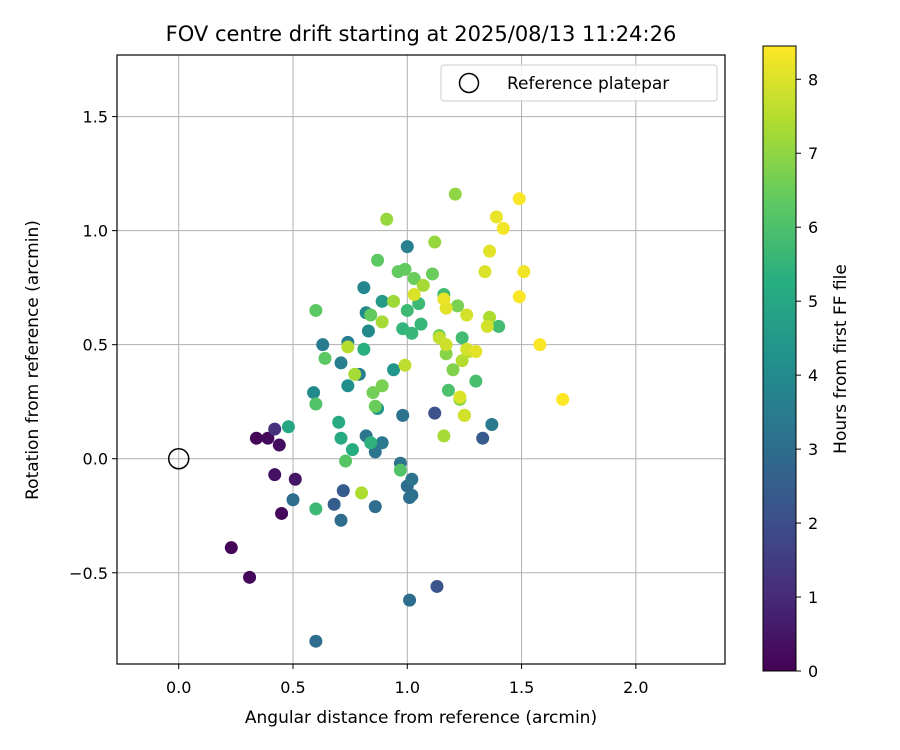  I want to click on x-tick-label: 2.0, so click(635, 687).